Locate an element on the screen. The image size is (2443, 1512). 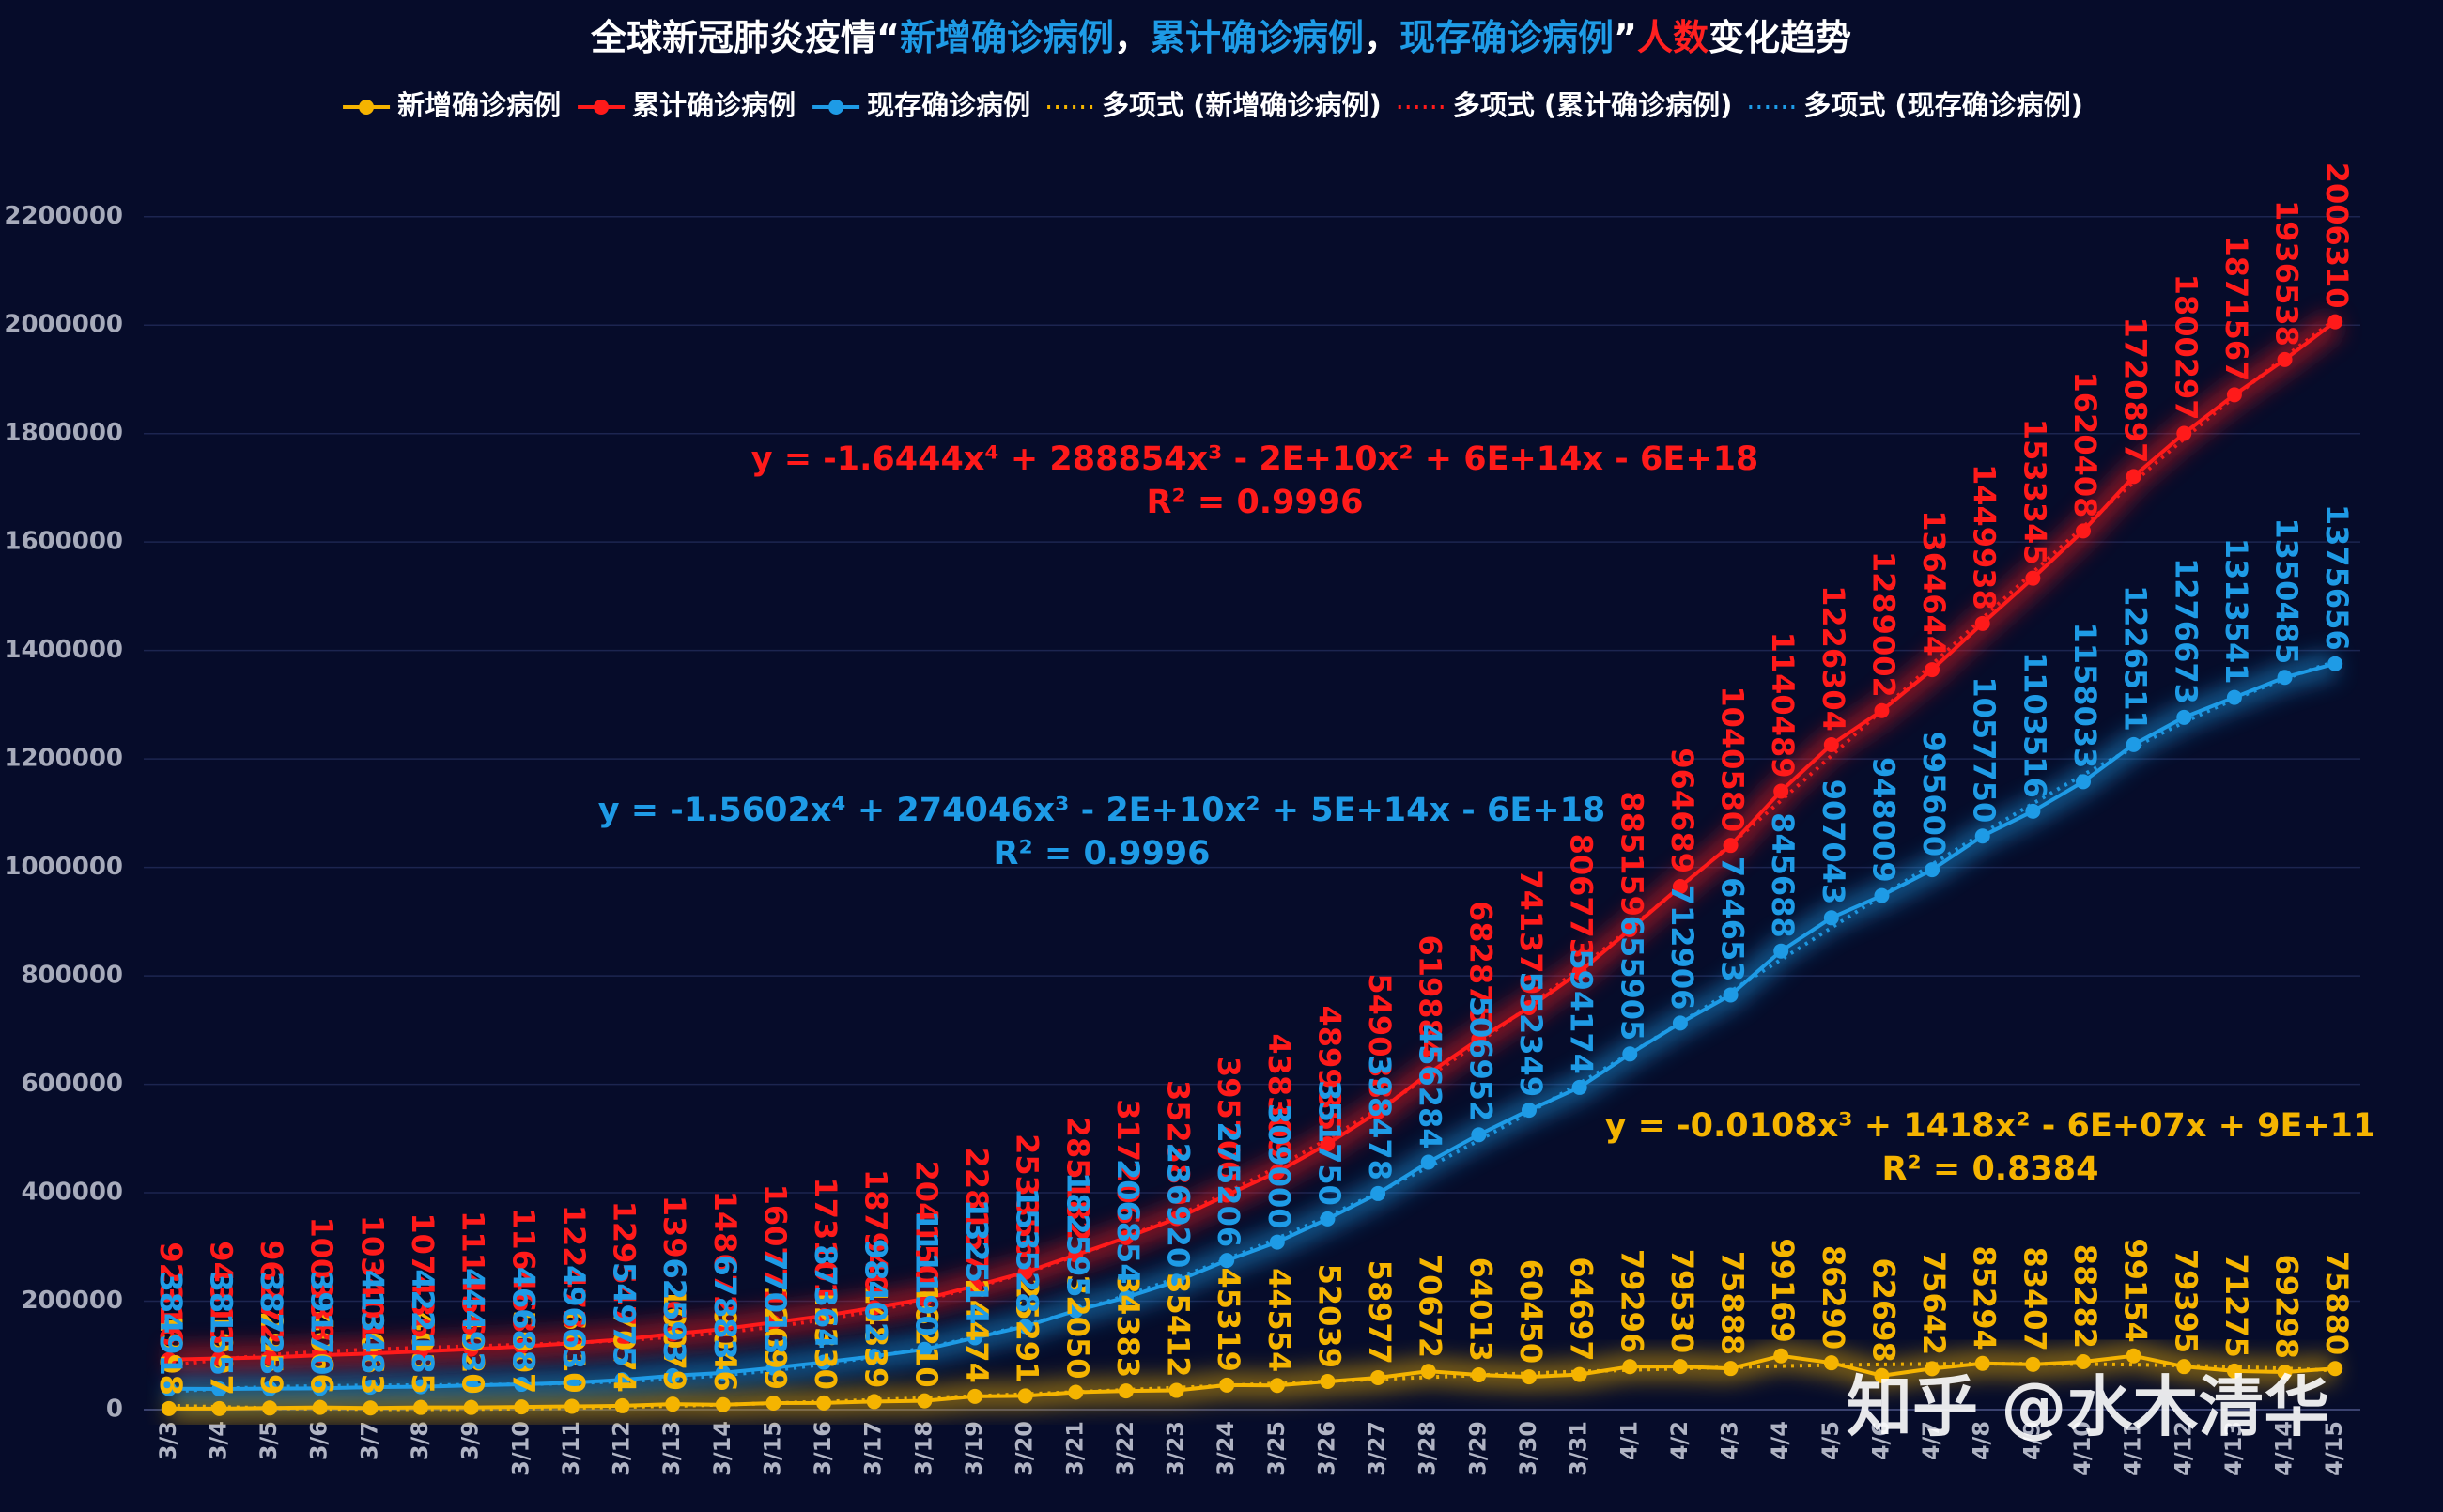
data-label: 1800297 is located at coordinates (2186, 347).